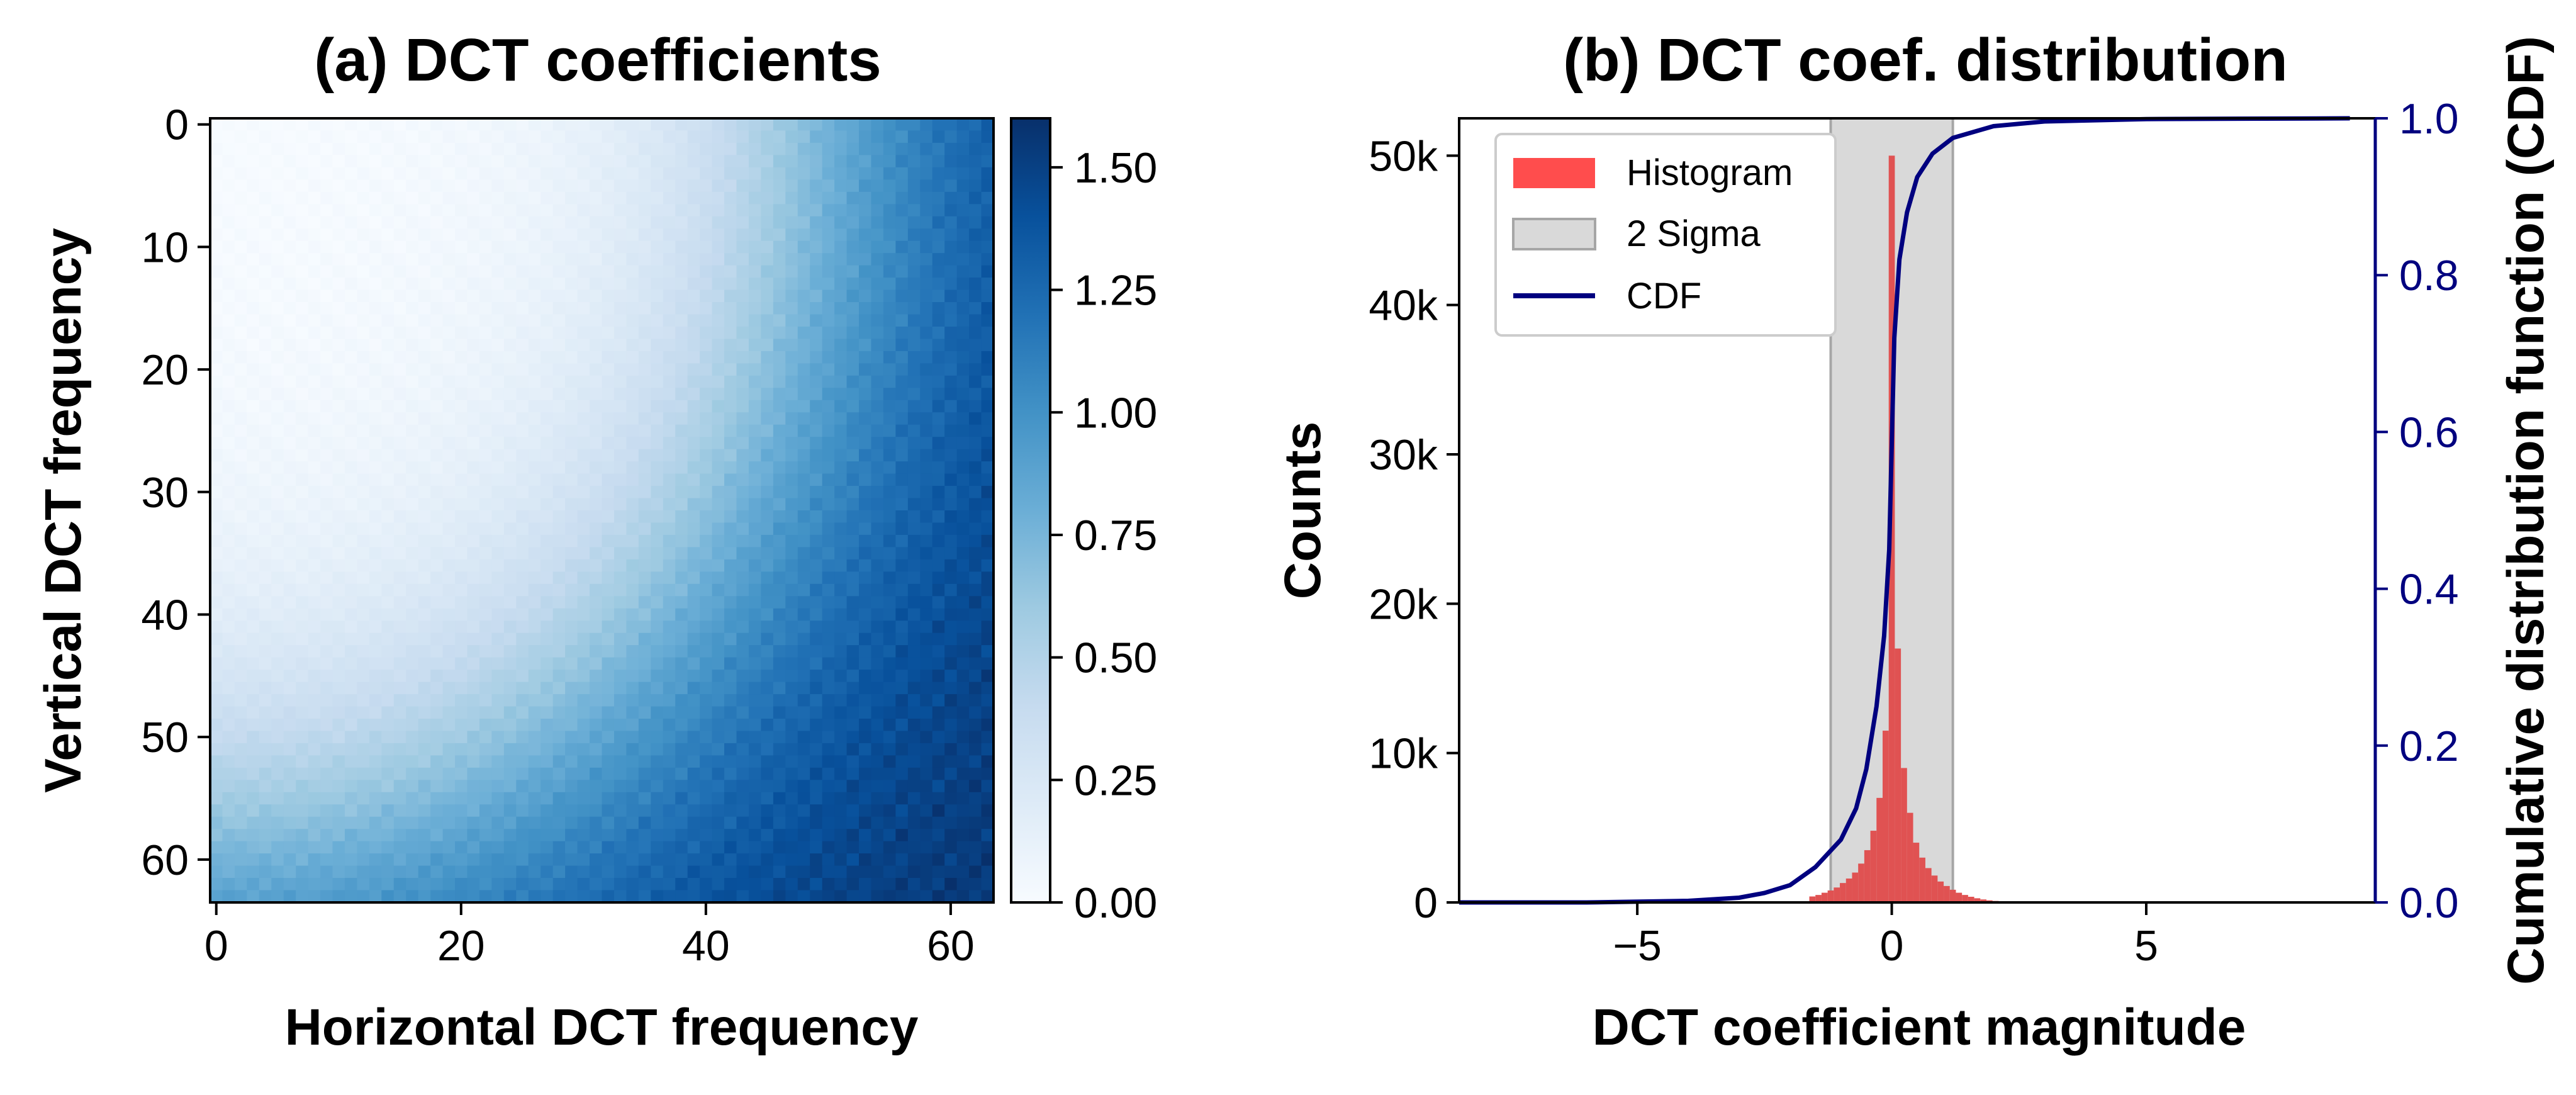 This screenshot has height=1095, width=2576. What do you see at coordinates (165, 860) in the screenshot?
I see `heatmap-y-tick-label: 60` at bounding box center [165, 860].